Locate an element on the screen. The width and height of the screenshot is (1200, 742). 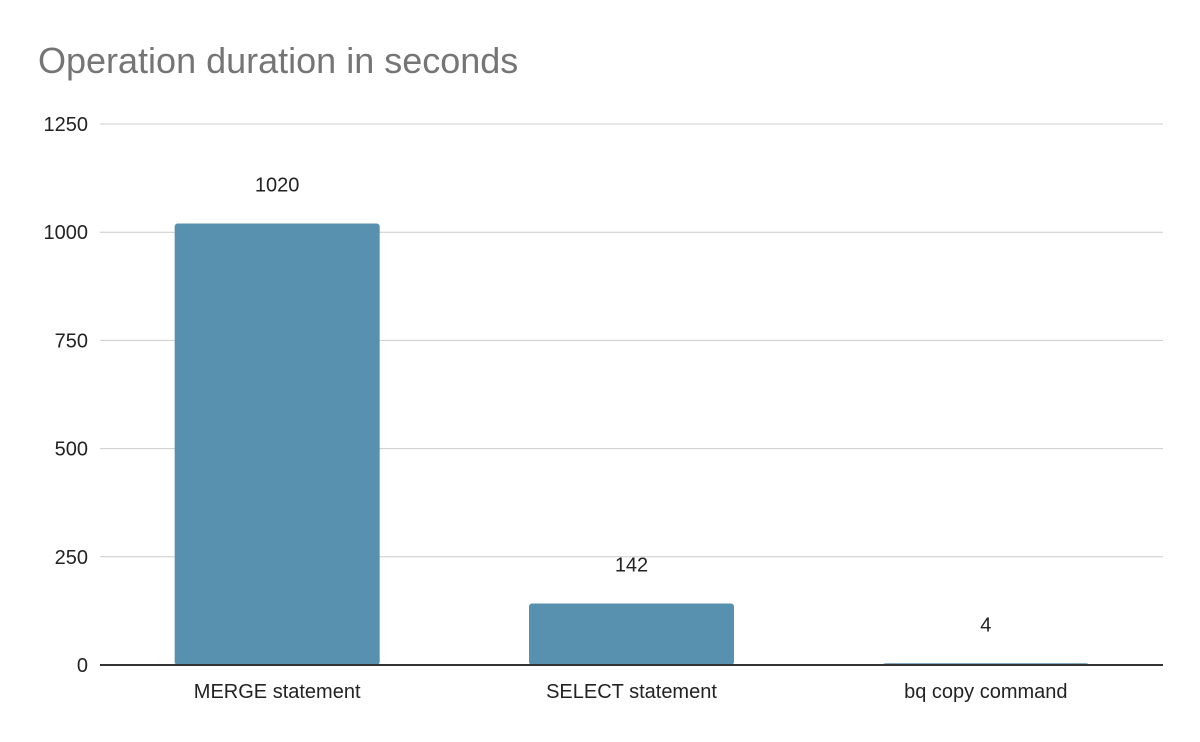
y-tick-label: 1000 is located at coordinates (66, 233).